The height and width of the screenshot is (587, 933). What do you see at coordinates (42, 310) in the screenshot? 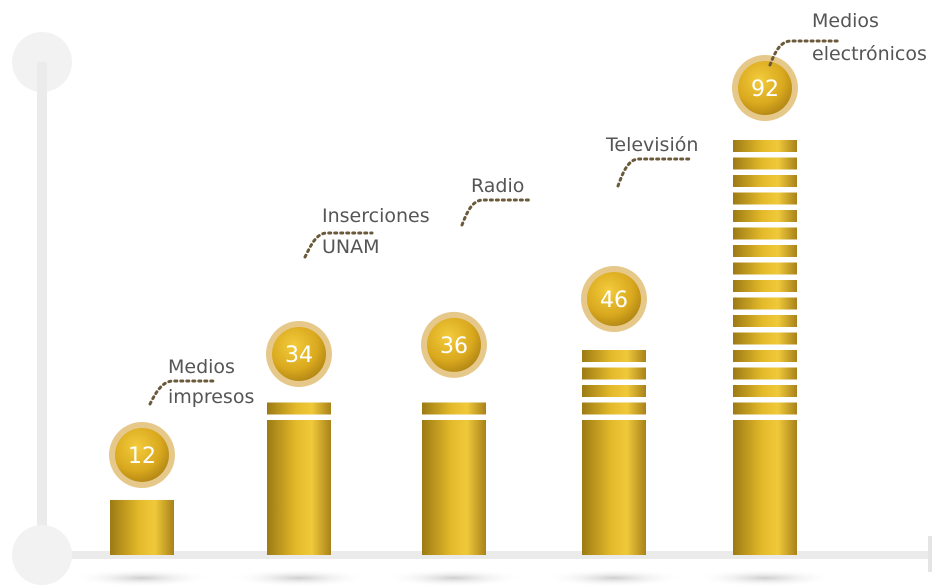
I see `y-axis` at bounding box center [42, 310].